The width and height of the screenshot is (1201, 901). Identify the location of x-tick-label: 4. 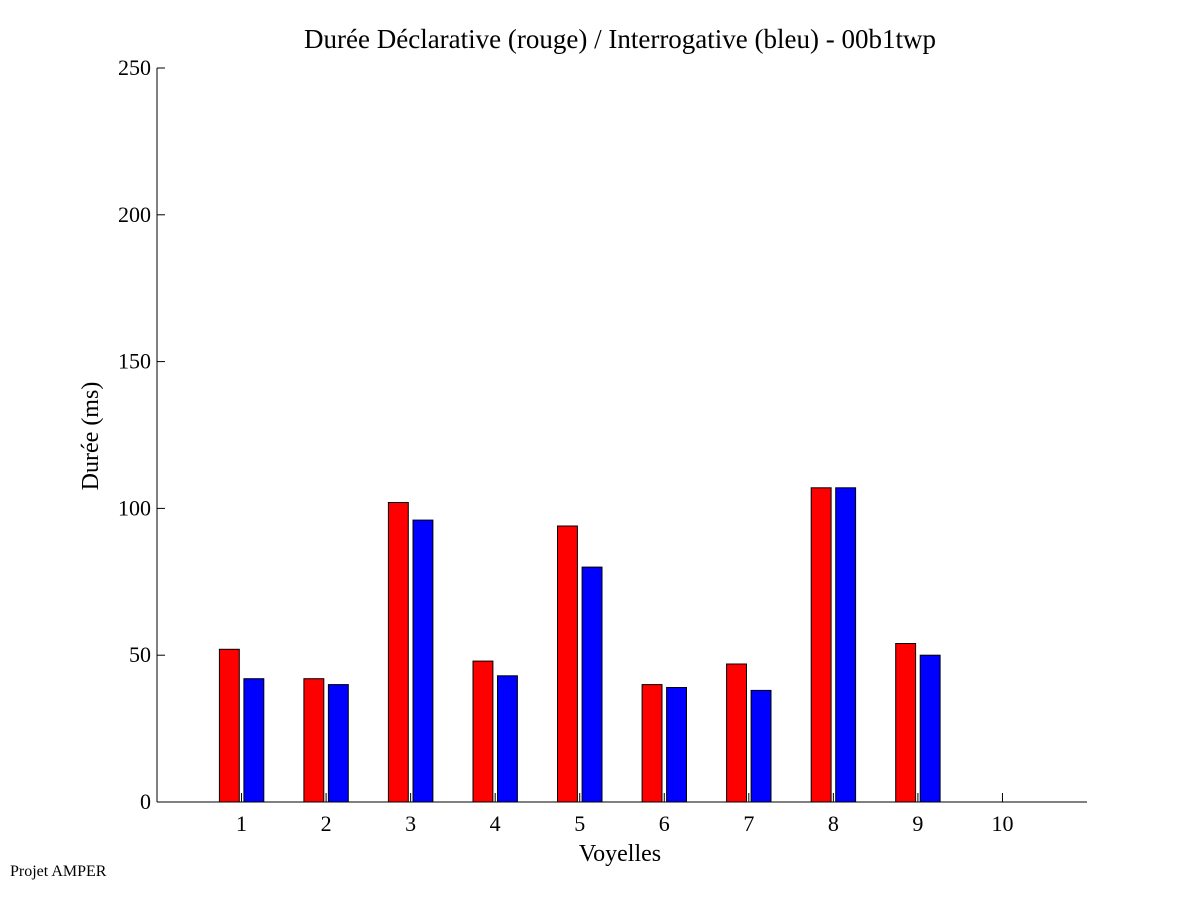
(495, 823).